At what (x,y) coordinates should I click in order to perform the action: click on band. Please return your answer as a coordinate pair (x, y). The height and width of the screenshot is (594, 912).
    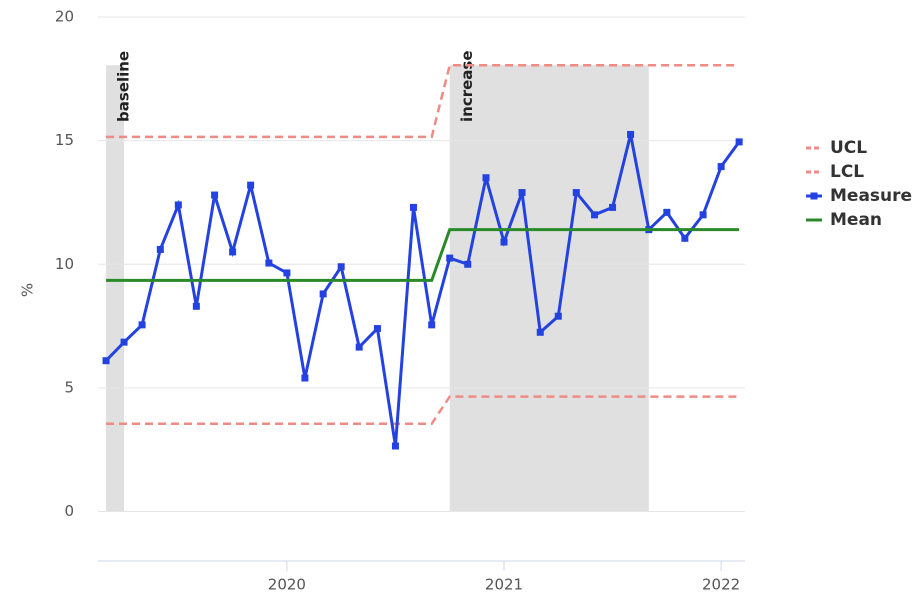
    Looking at the image, I should click on (115, 288).